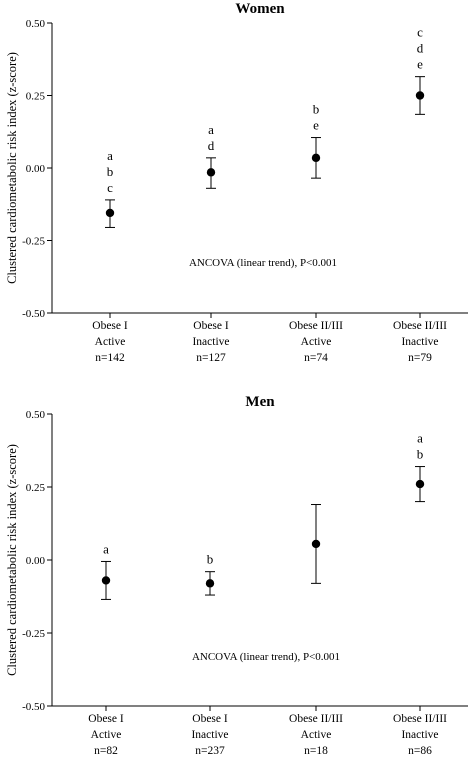 Image resolution: width=474 pixels, height=757 pixels. Describe the element at coordinates (420, 358) in the screenshot. I see `x-category-label: n=79` at that location.